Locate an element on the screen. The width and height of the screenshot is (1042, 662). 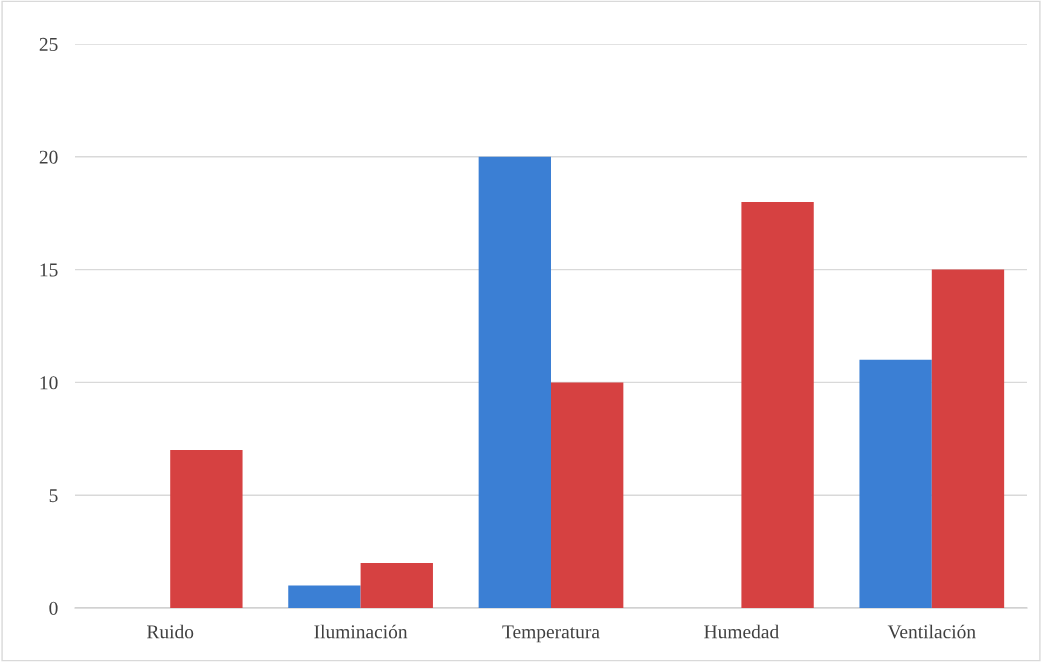
x-tick-label: Humedad is located at coordinates (741, 631).